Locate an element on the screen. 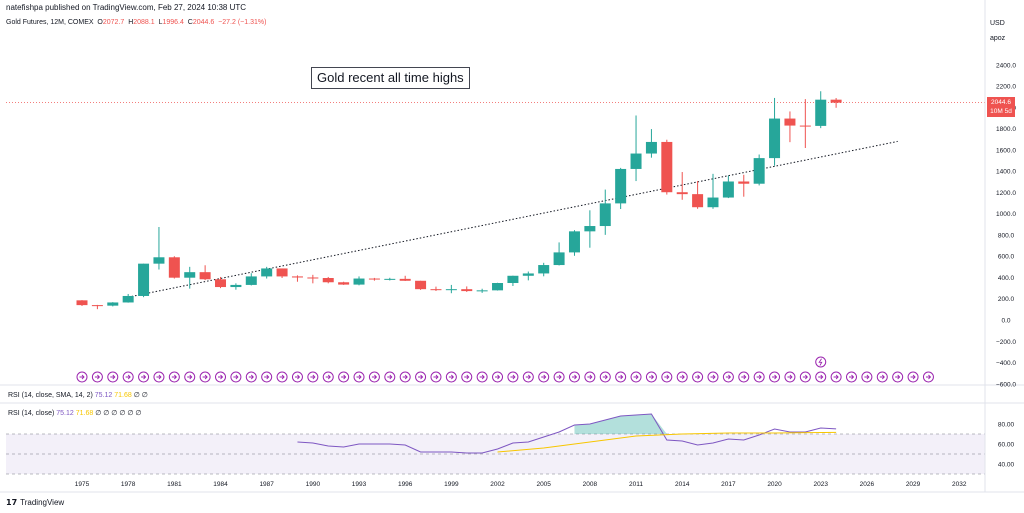  y-tick-label: 200.0 is located at coordinates (1006, 299).